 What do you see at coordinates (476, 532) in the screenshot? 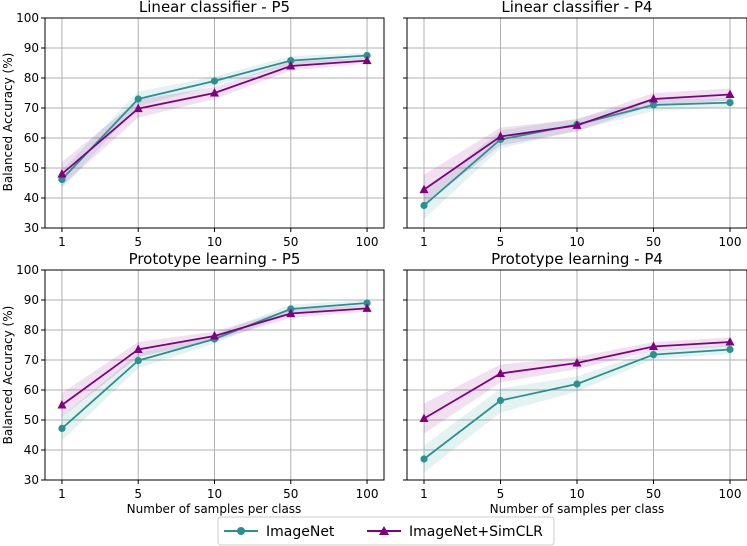
I see `legend-label-simclr: ImageNet+SimCLR` at bounding box center [476, 532].